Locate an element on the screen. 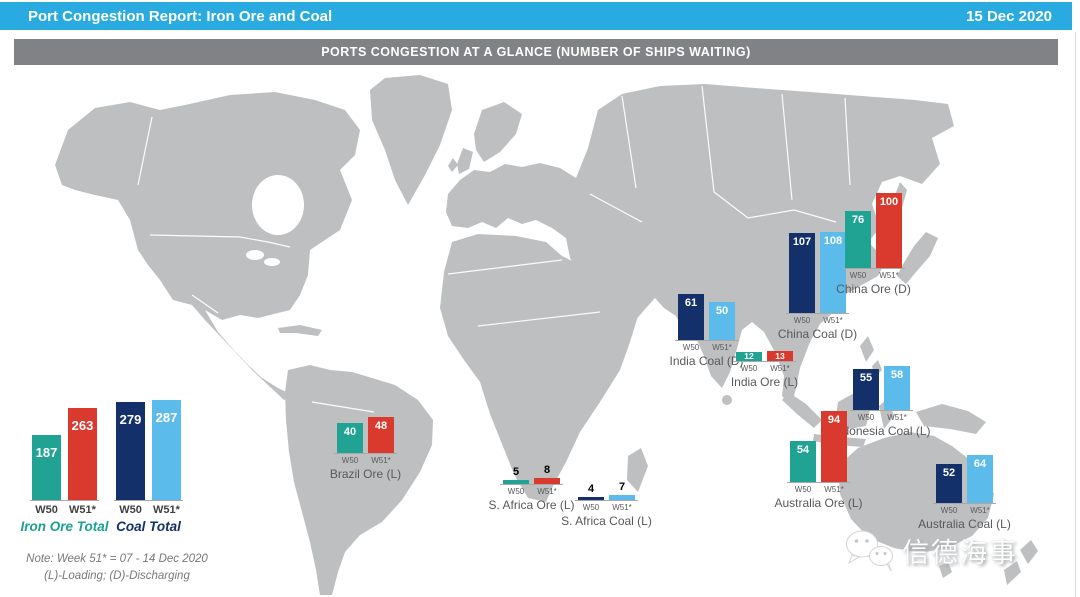 The width and height of the screenshot is (1080, 597). continent-africa is located at coordinates (539, 368).